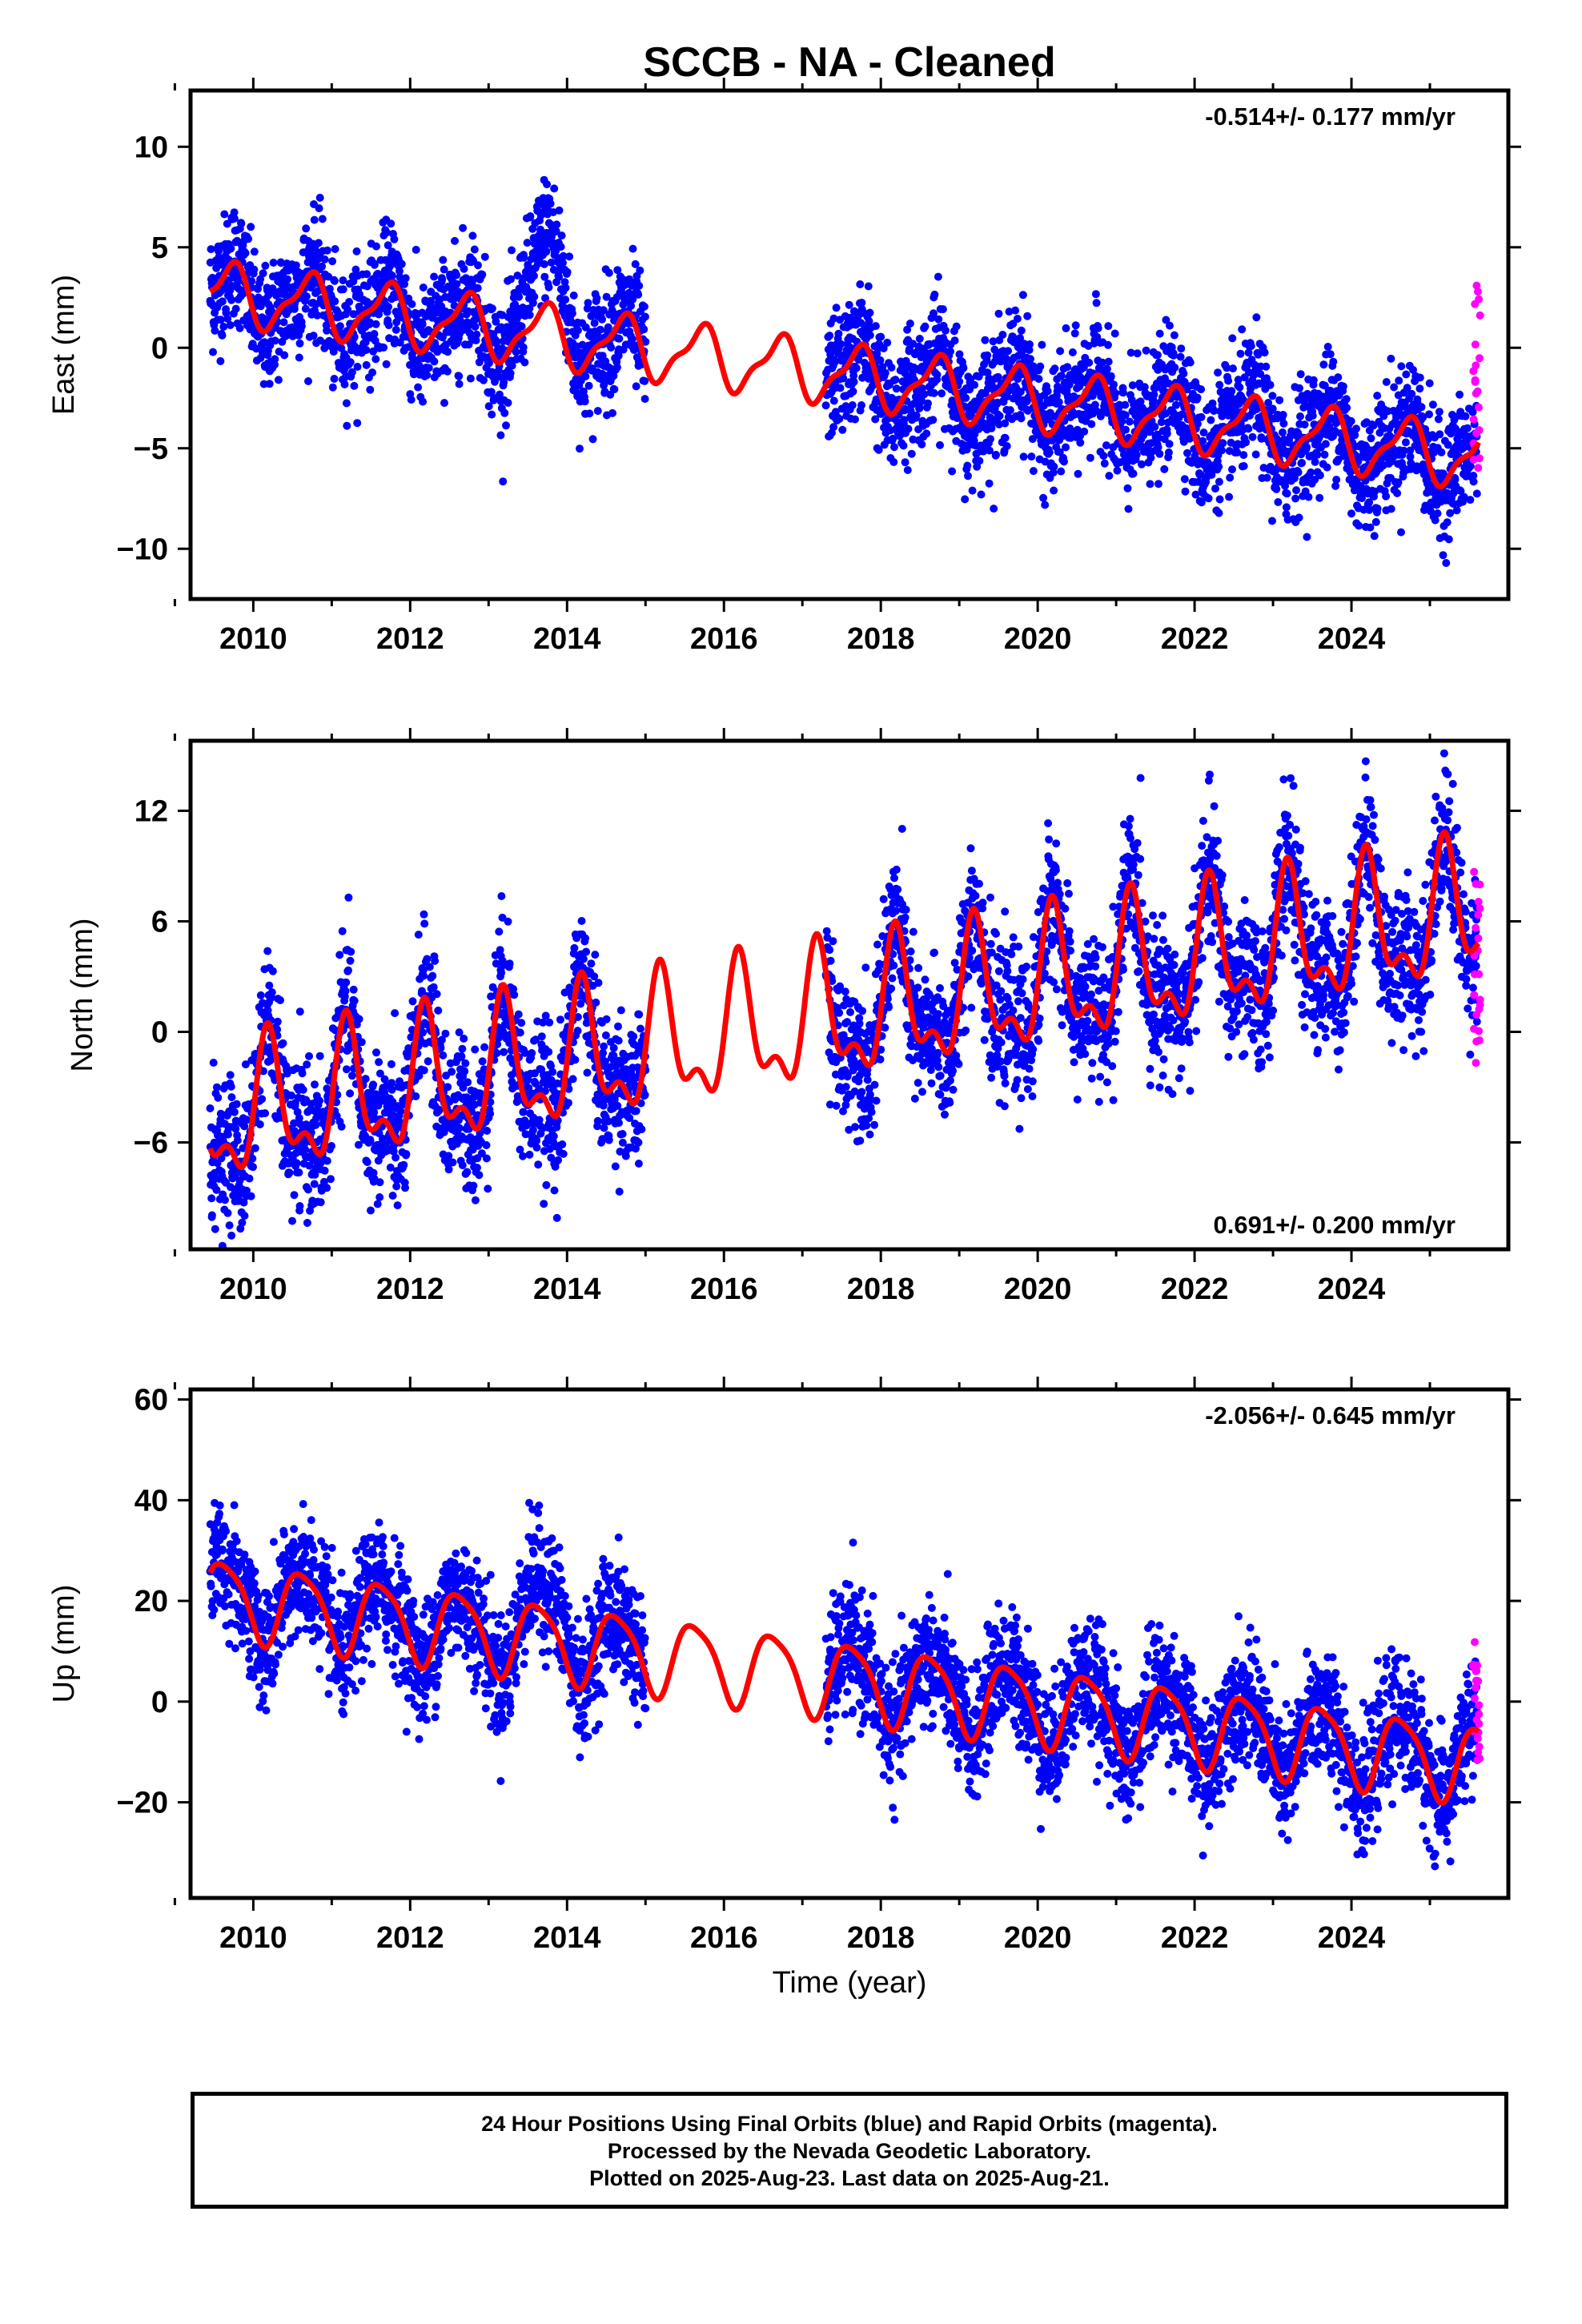 Image resolution: width=1582 pixels, height=2324 pixels. I want to click on y-tick-label: 0, so click(159, 348).